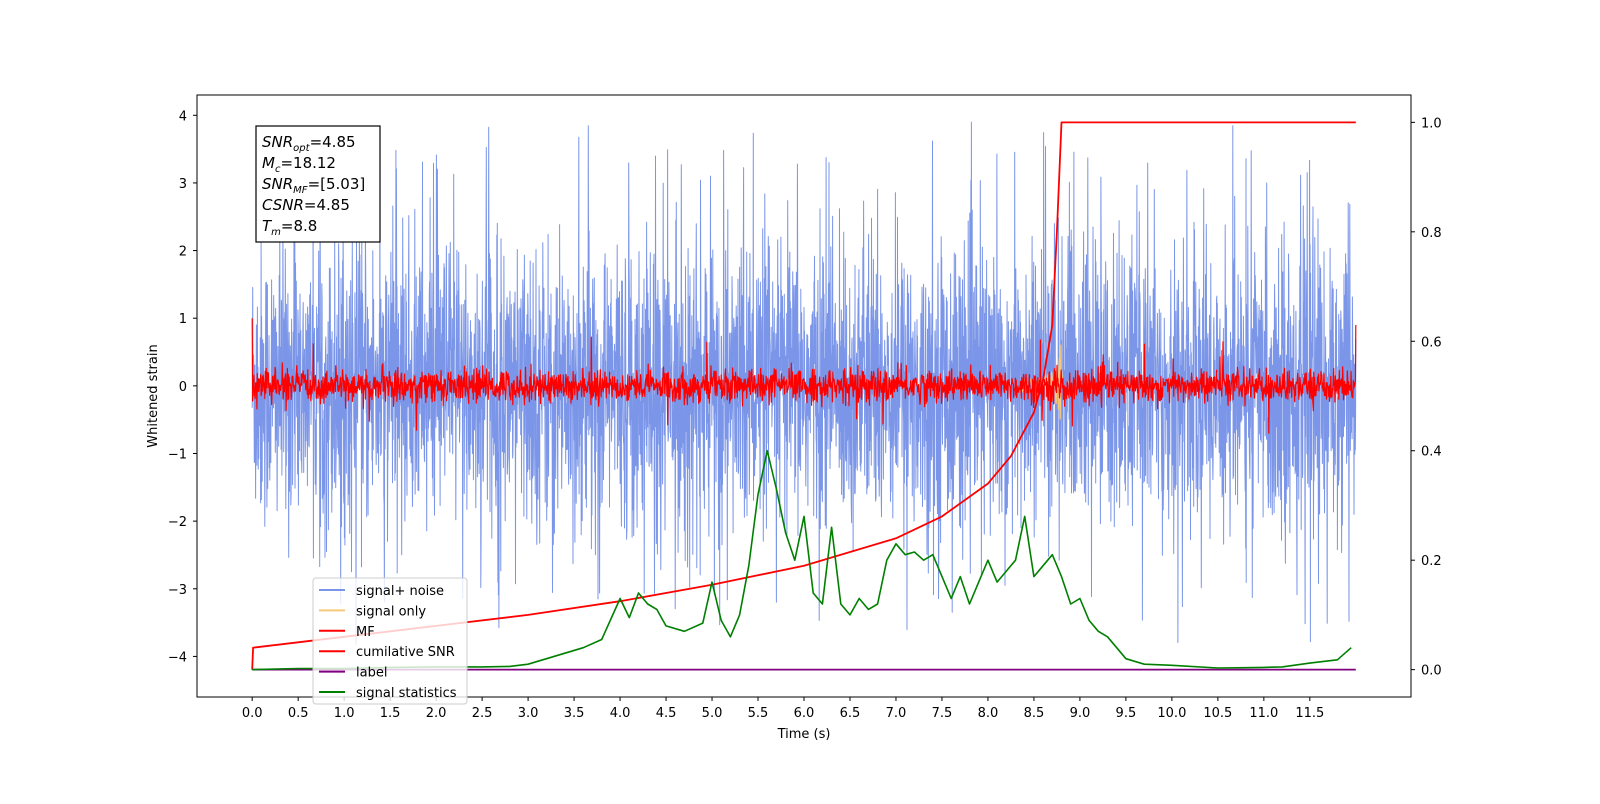 This screenshot has width=1600, height=804. What do you see at coordinates (666, 713) in the screenshot?
I see `x-tick-label: 4.5` at bounding box center [666, 713].